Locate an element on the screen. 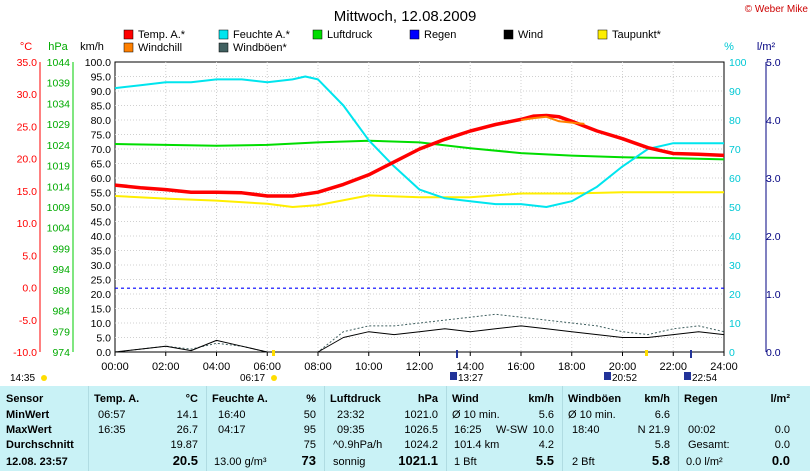 This screenshot has height=471, width=810. row-label-current: 12.08. 23:57 is located at coordinates (37, 462).